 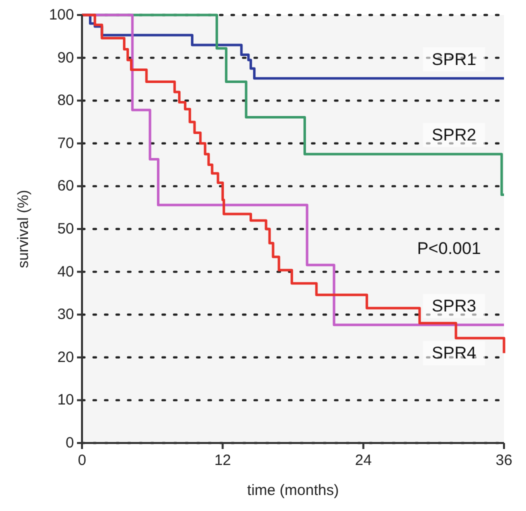 What do you see at coordinates (61, 15) in the screenshot?
I see `y-tick-label: 100` at bounding box center [61, 15].